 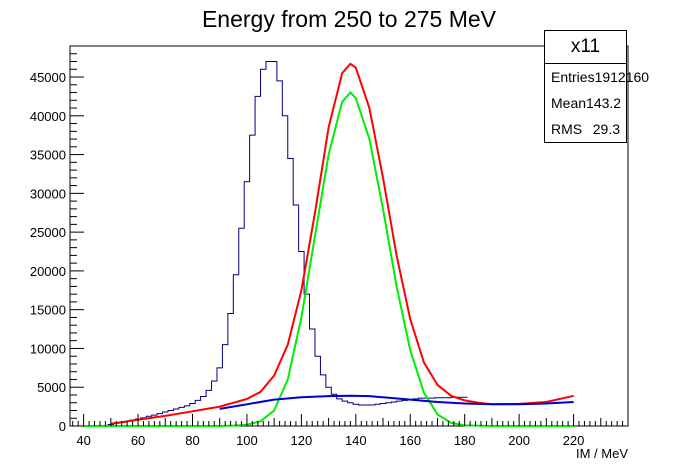 I want to click on stats-box: x11 Entries 1912160 Mean 143.2 RMS 29.3, so click(x=596, y=86).